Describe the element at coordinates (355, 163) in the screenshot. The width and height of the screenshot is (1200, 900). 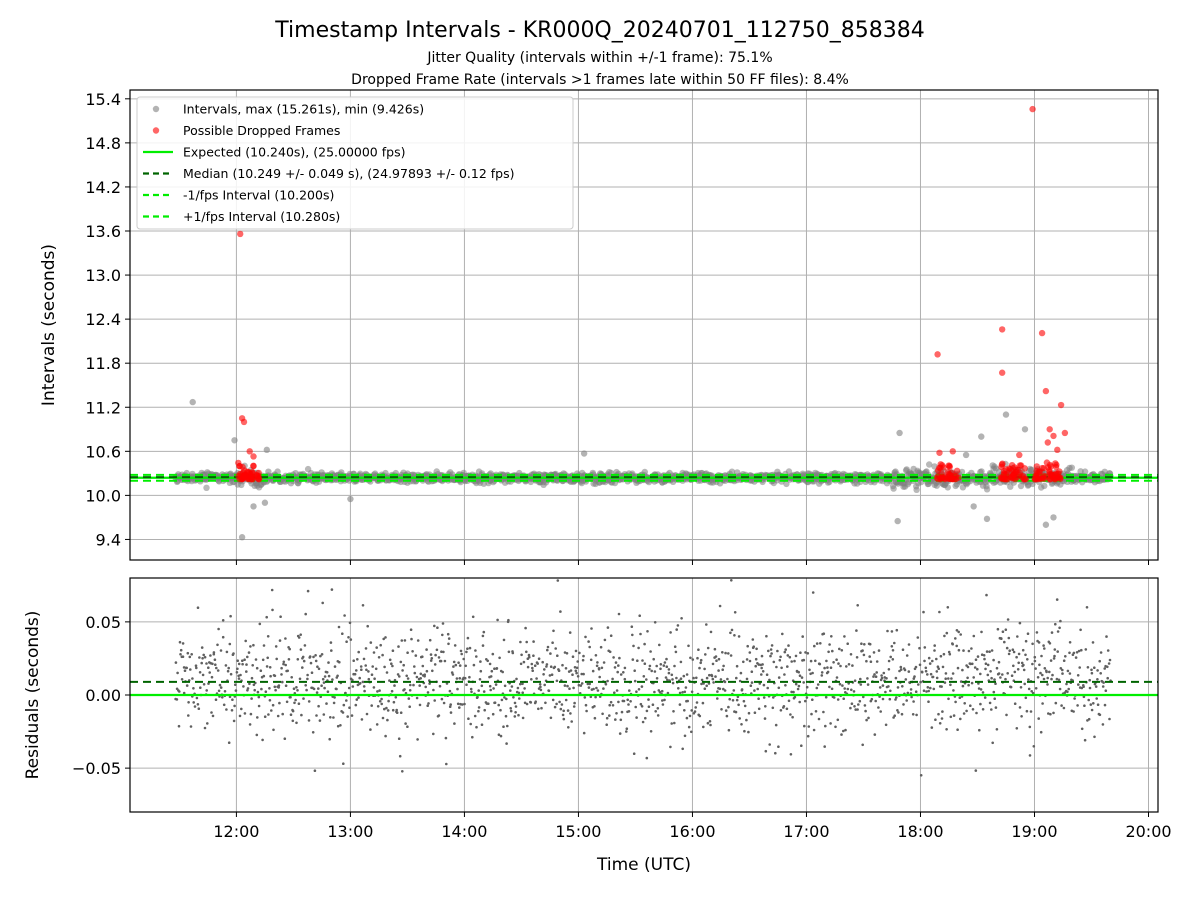
I see `legend-box` at that location.